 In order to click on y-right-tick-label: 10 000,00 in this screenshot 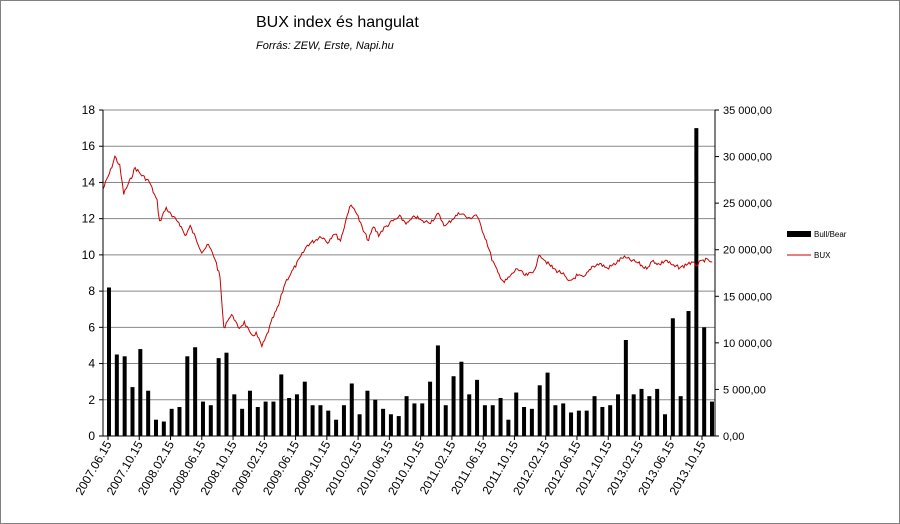, I will do `click(747, 344)`.